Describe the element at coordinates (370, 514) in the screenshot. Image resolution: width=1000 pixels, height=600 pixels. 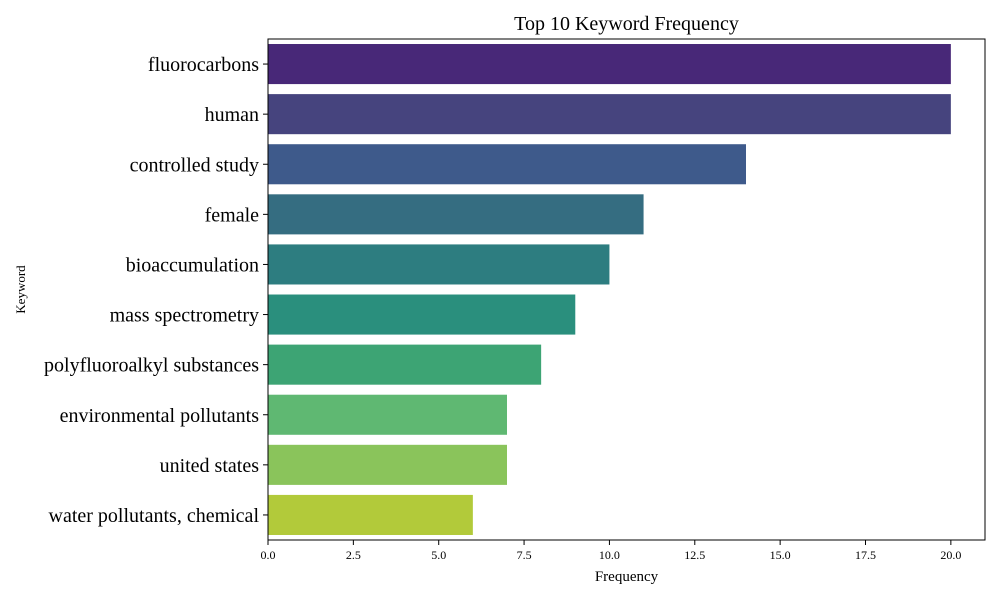
I see `bar-water-pollutants-chemical` at that location.